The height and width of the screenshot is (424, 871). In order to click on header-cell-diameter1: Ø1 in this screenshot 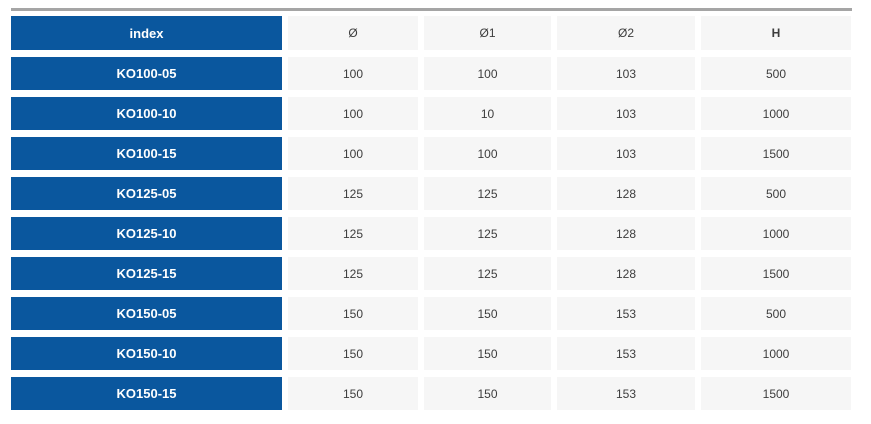, I will do `click(487, 33)`.